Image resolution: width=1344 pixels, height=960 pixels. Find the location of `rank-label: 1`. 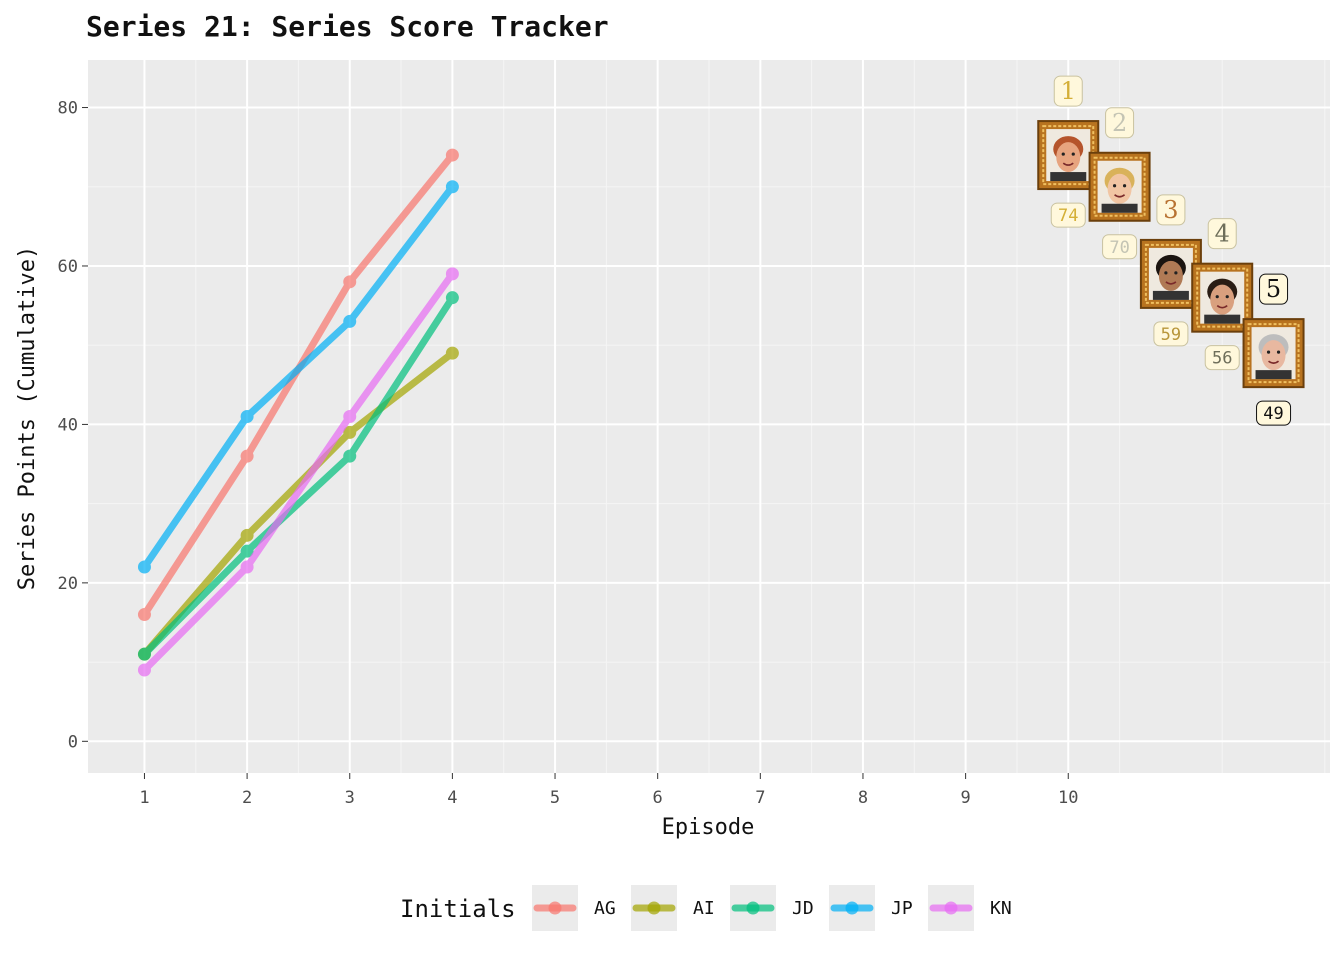

rank-label: 1 is located at coordinates (1068, 91).